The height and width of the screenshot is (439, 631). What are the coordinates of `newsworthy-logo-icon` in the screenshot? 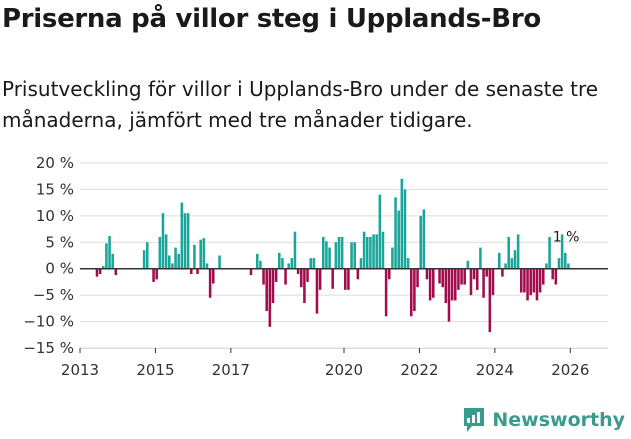 It's located at (474, 420).